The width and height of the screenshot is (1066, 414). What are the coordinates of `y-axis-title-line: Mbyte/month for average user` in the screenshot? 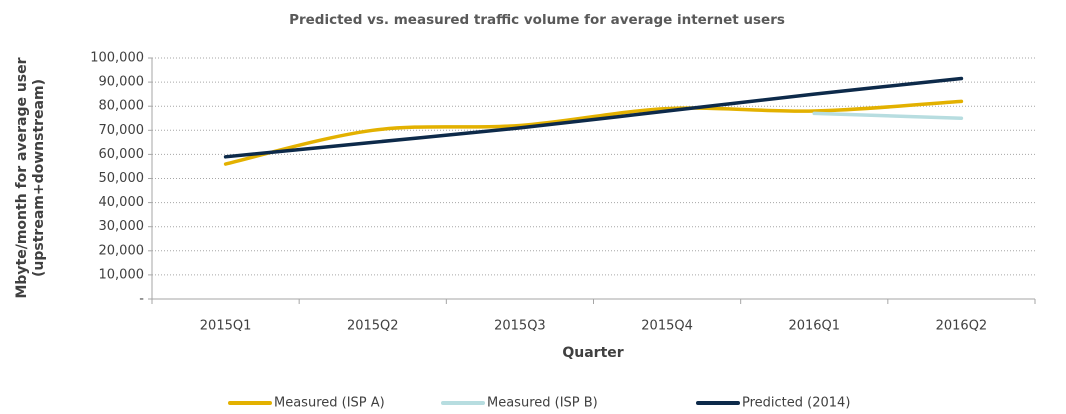 It's located at (22, 177).